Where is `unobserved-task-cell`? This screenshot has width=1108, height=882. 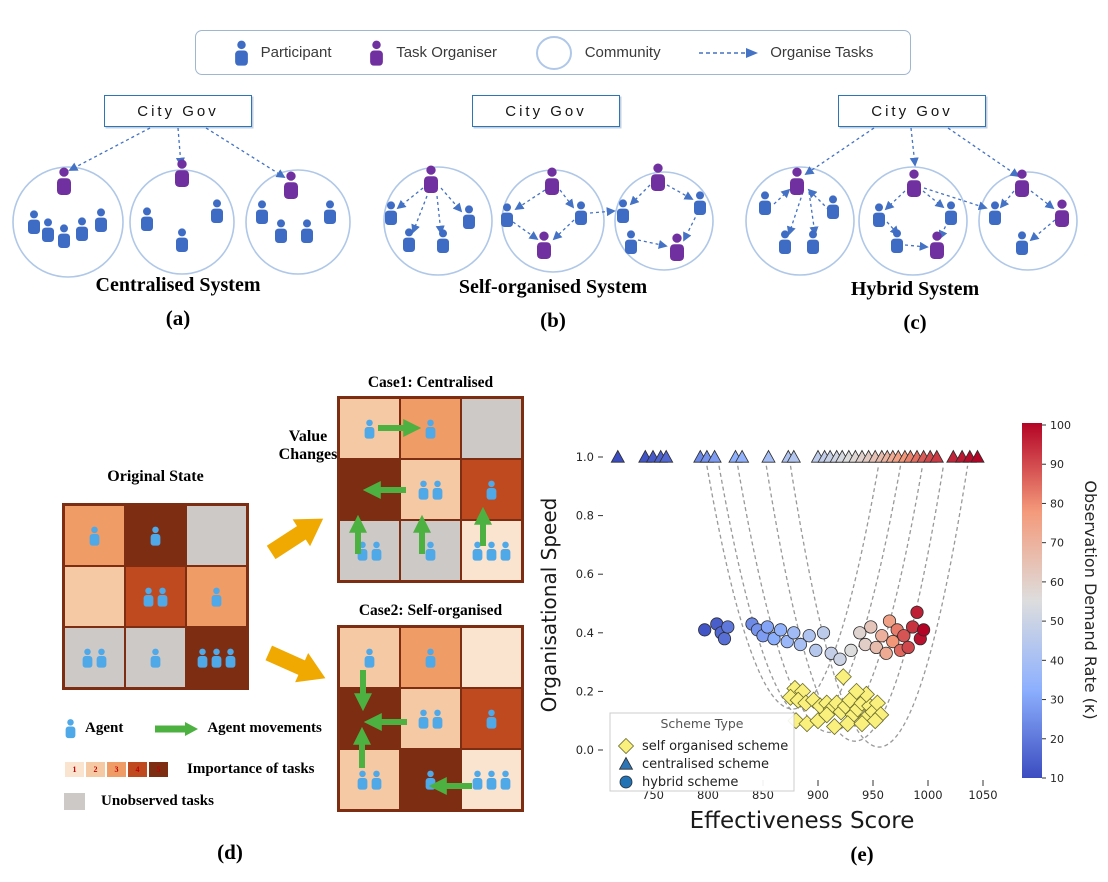
unobserved-task-cell is located at coordinates (155, 657).